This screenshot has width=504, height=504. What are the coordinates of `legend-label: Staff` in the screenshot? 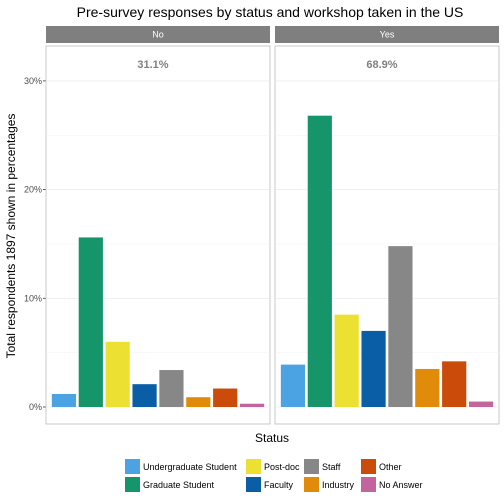 It's located at (331, 467).